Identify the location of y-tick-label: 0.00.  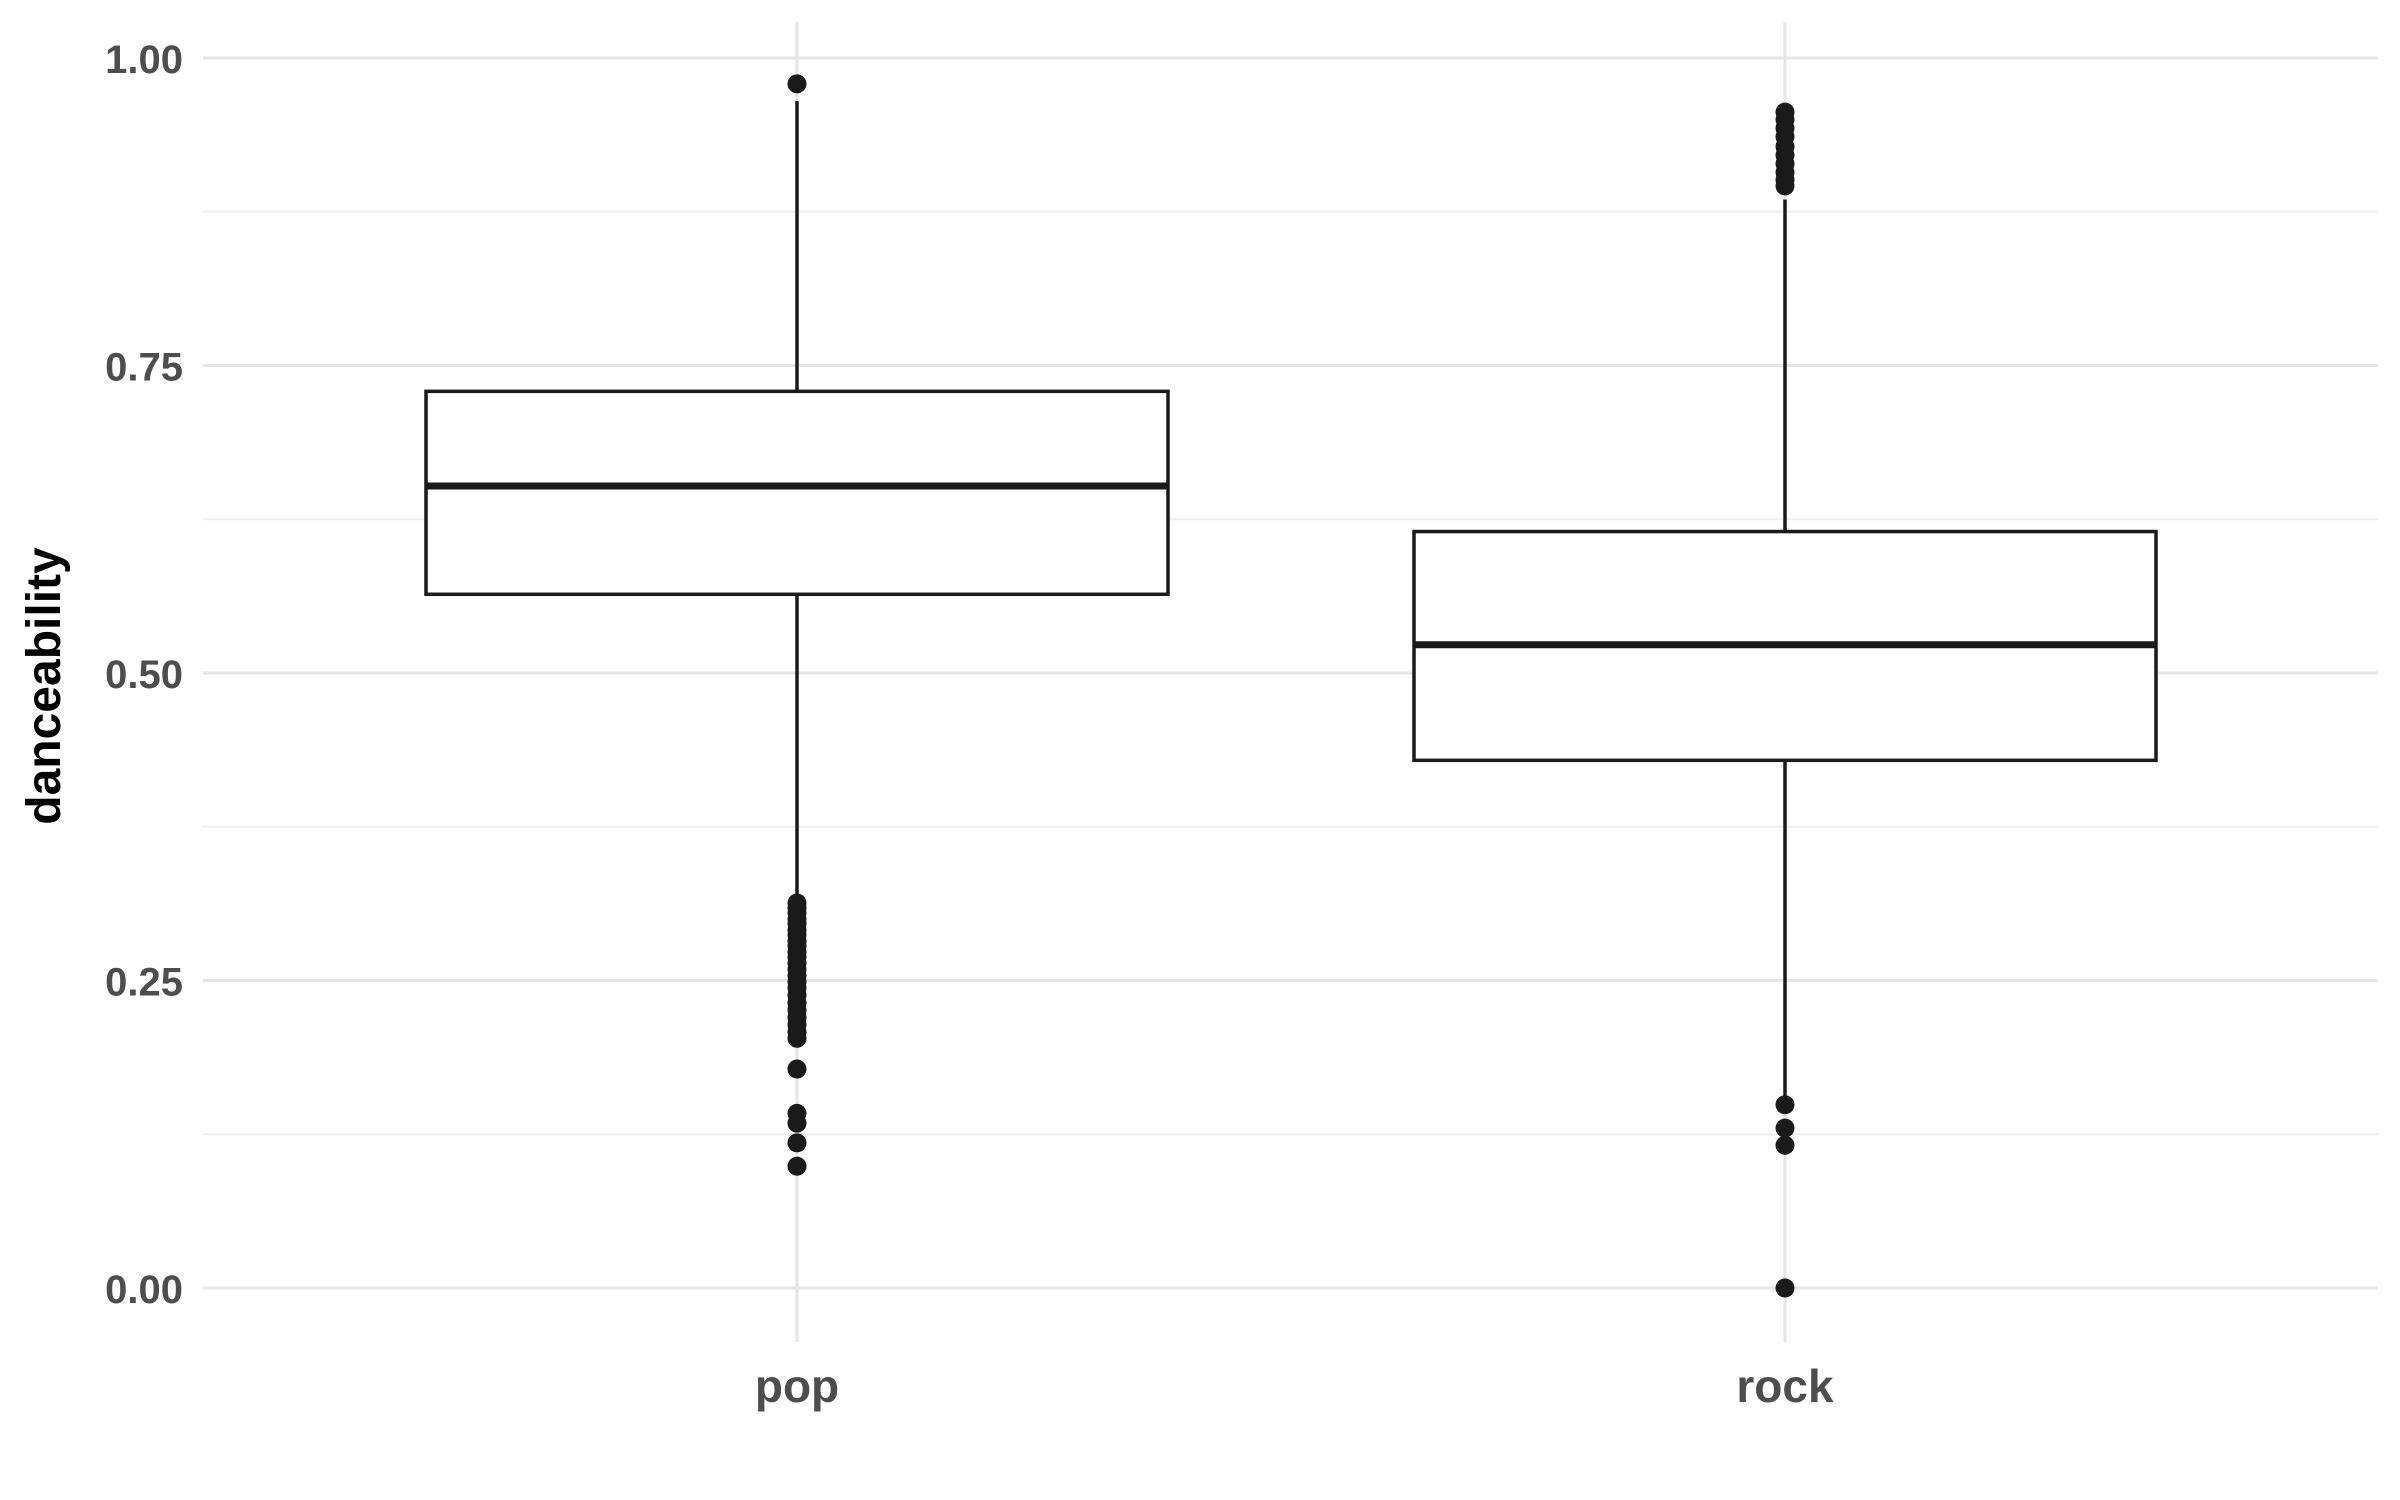
(144, 1290).